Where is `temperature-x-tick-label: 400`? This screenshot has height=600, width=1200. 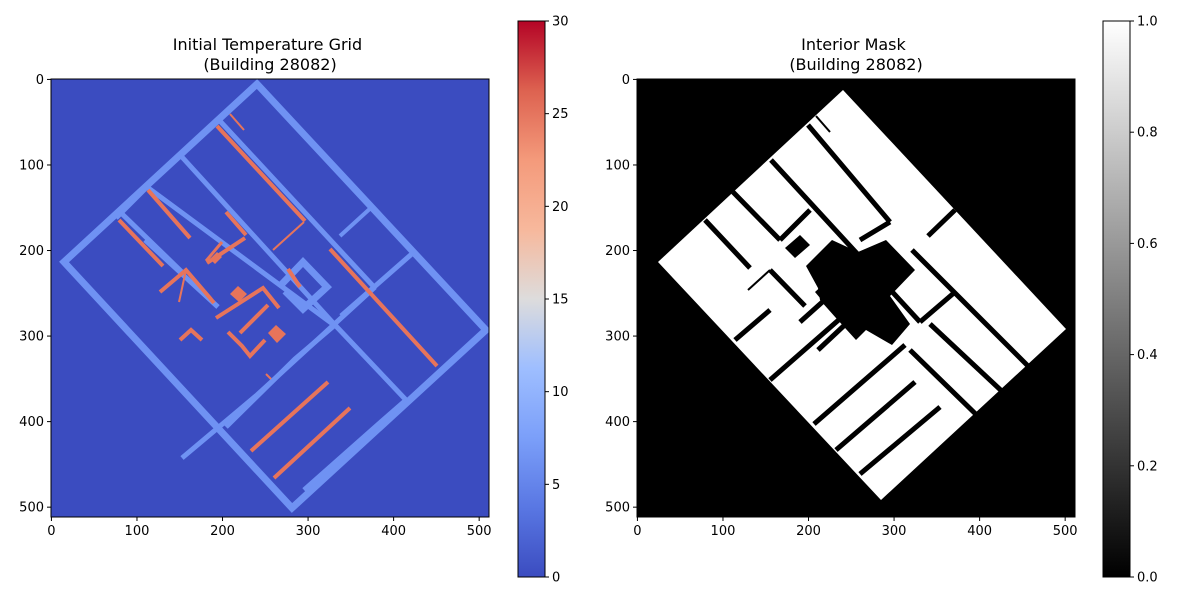
temperature-x-tick-label: 400 is located at coordinates (393, 531).